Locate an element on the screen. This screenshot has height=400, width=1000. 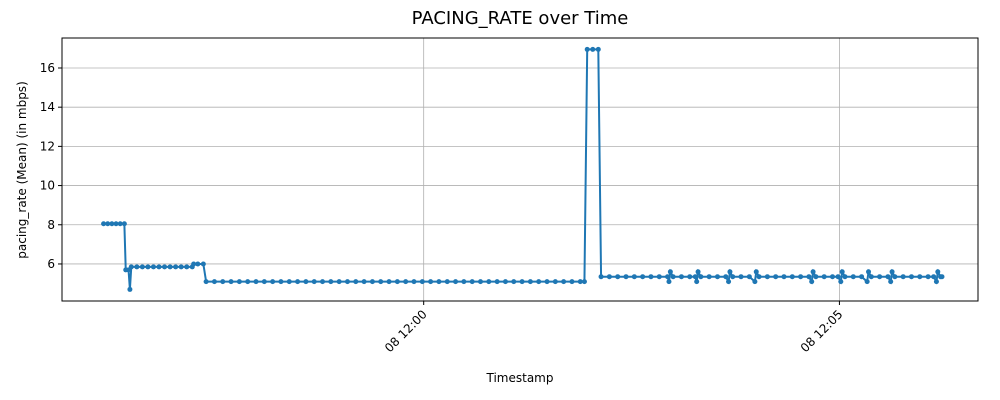
x-tick-label: 08 12:00 is located at coordinates (406, 331).